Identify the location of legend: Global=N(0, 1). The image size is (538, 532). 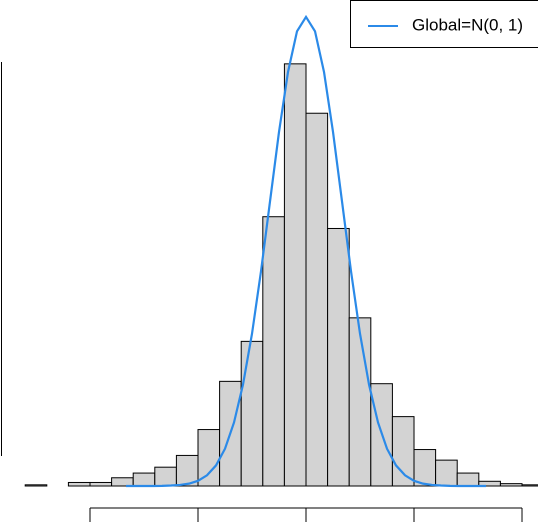
(444, 24).